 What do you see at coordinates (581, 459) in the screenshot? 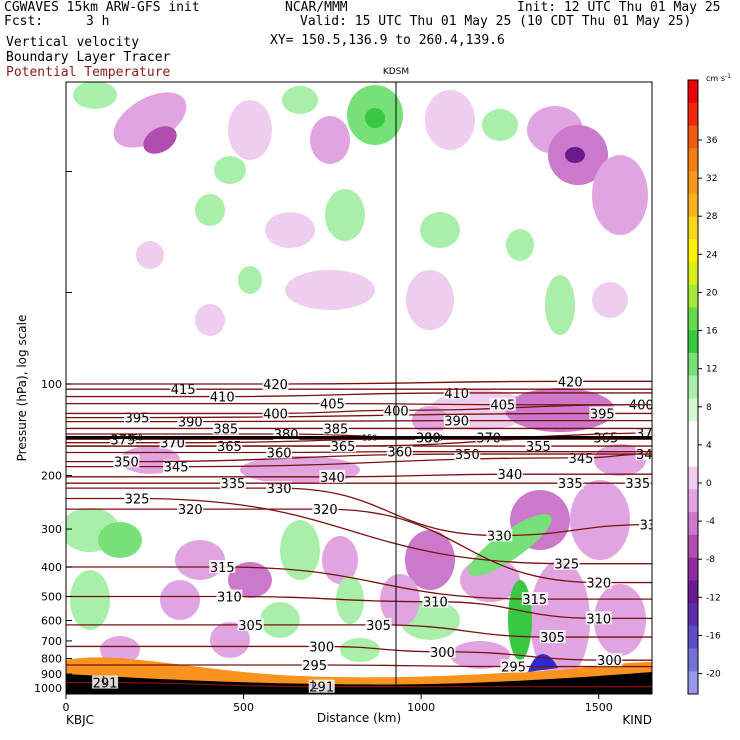
I see `isentrope-label: 345` at bounding box center [581, 459].